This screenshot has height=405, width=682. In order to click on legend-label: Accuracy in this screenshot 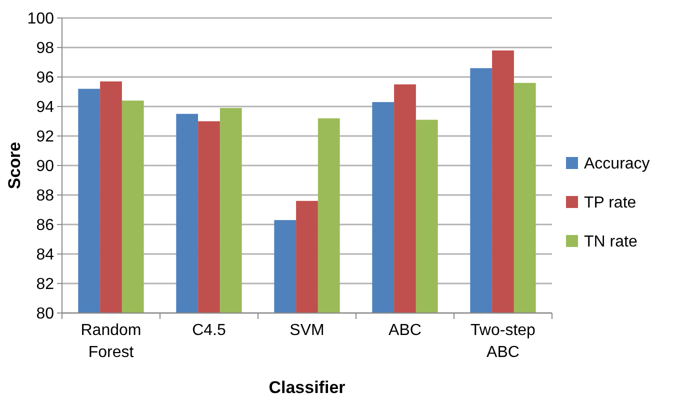, I will do `click(617, 164)`.